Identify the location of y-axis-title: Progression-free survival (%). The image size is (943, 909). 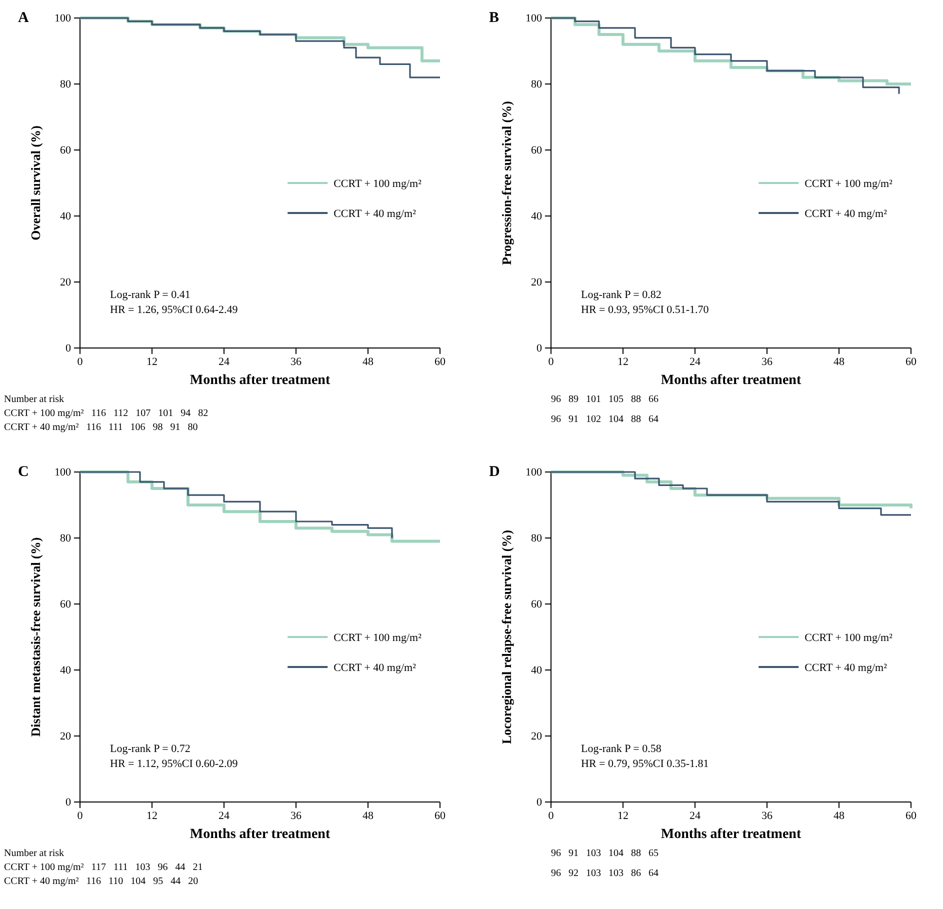
(506, 183).